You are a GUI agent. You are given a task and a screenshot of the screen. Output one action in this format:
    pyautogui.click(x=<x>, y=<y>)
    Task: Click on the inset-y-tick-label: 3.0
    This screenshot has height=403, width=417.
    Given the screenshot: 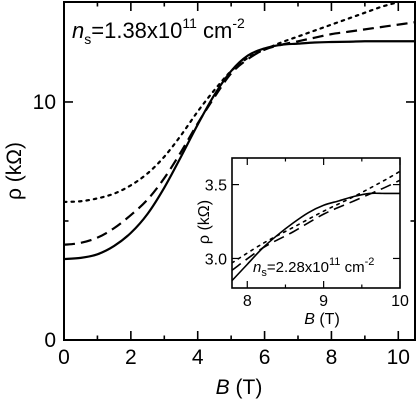 What is the action you would take?
    pyautogui.click(x=216, y=259)
    